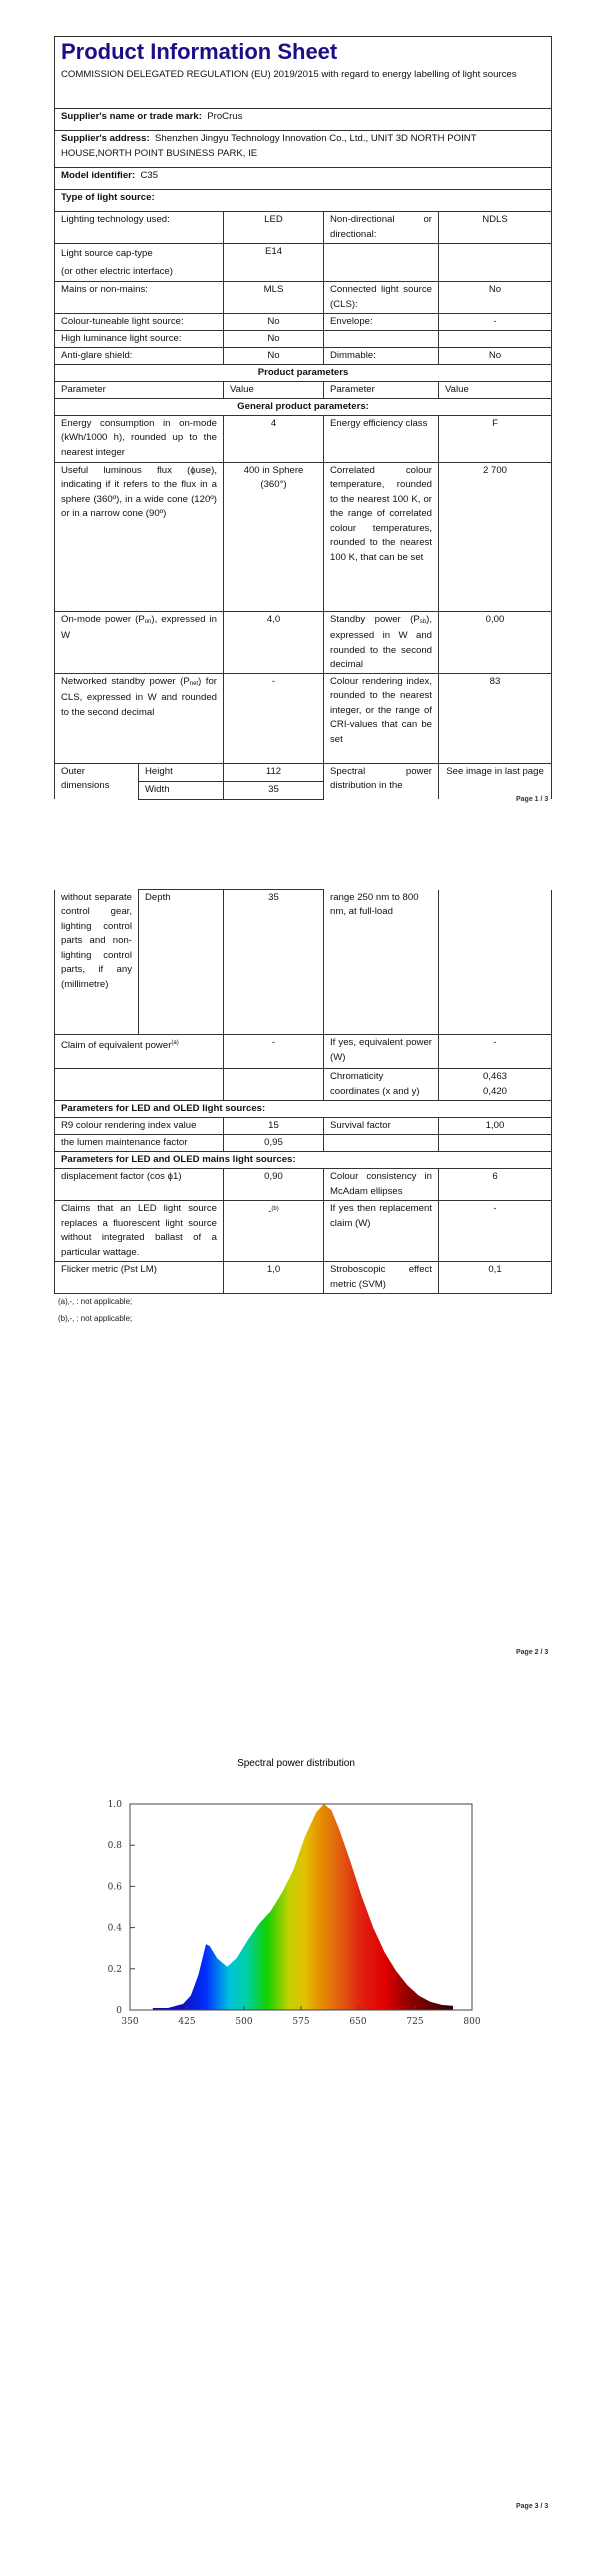  What do you see at coordinates (95, 1318) in the screenshot?
I see `footnote-b: (b)‚-‚ : not applicable;` at bounding box center [95, 1318].